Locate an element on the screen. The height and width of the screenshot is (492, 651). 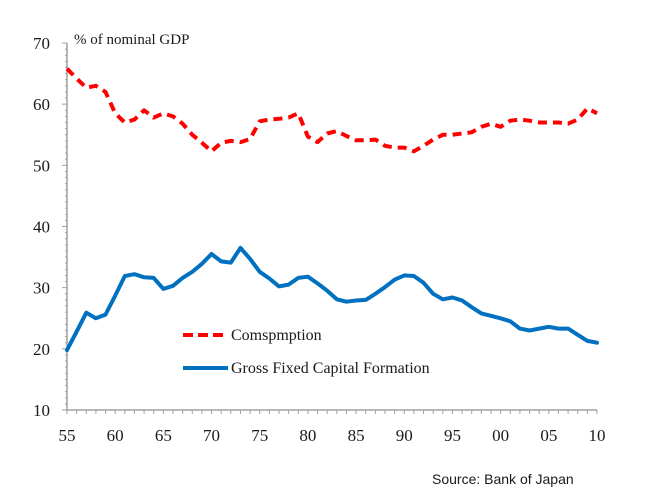
y-axis: 10 20 30 40 50 60 70 is located at coordinates (50, 227).